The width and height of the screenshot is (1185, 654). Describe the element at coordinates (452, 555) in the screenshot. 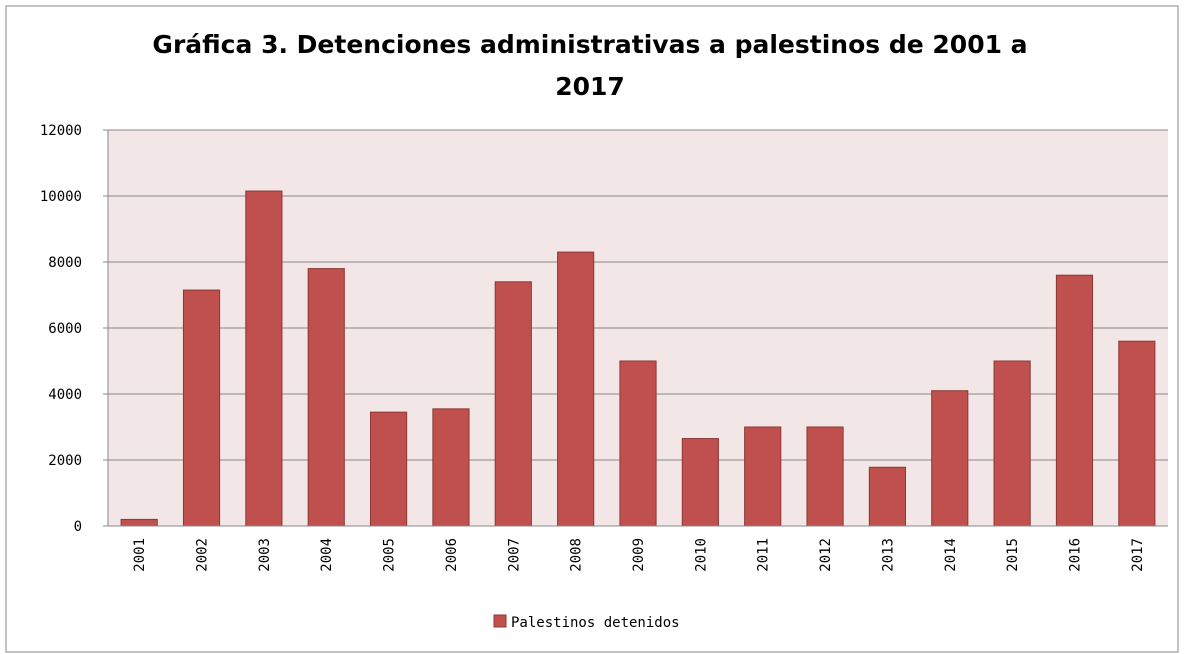

I see `x-tick-label: 2006` at that location.